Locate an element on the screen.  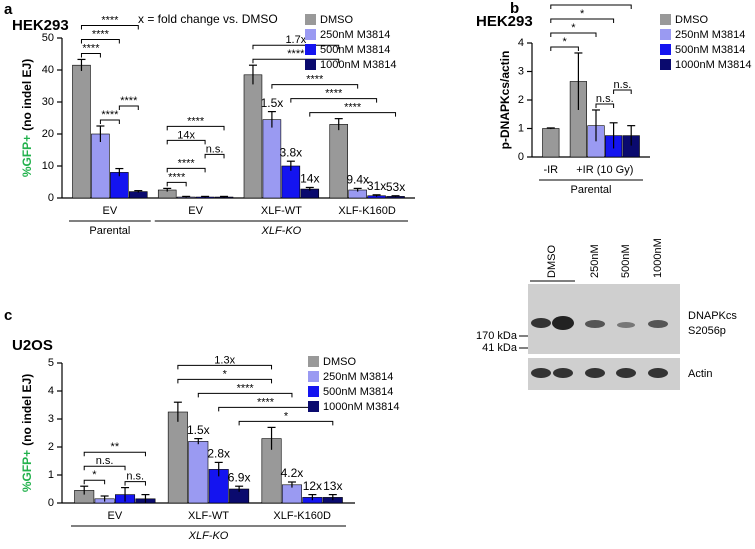
panel-letter: c is located at coordinates (8, 315).